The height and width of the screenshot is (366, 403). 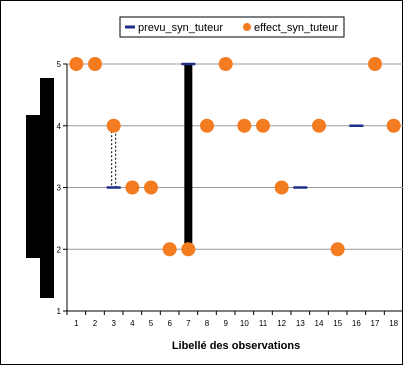 What do you see at coordinates (300, 323) in the screenshot?
I see `x-tick-label-13: 13` at bounding box center [300, 323].